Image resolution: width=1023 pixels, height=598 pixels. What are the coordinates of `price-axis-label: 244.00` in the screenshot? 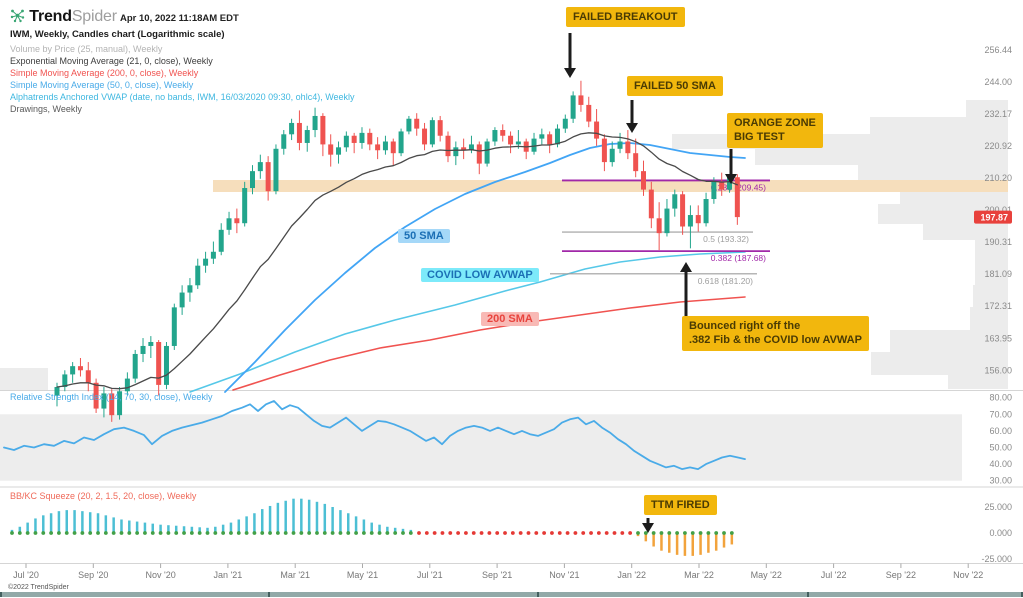 It's located at (998, 82).